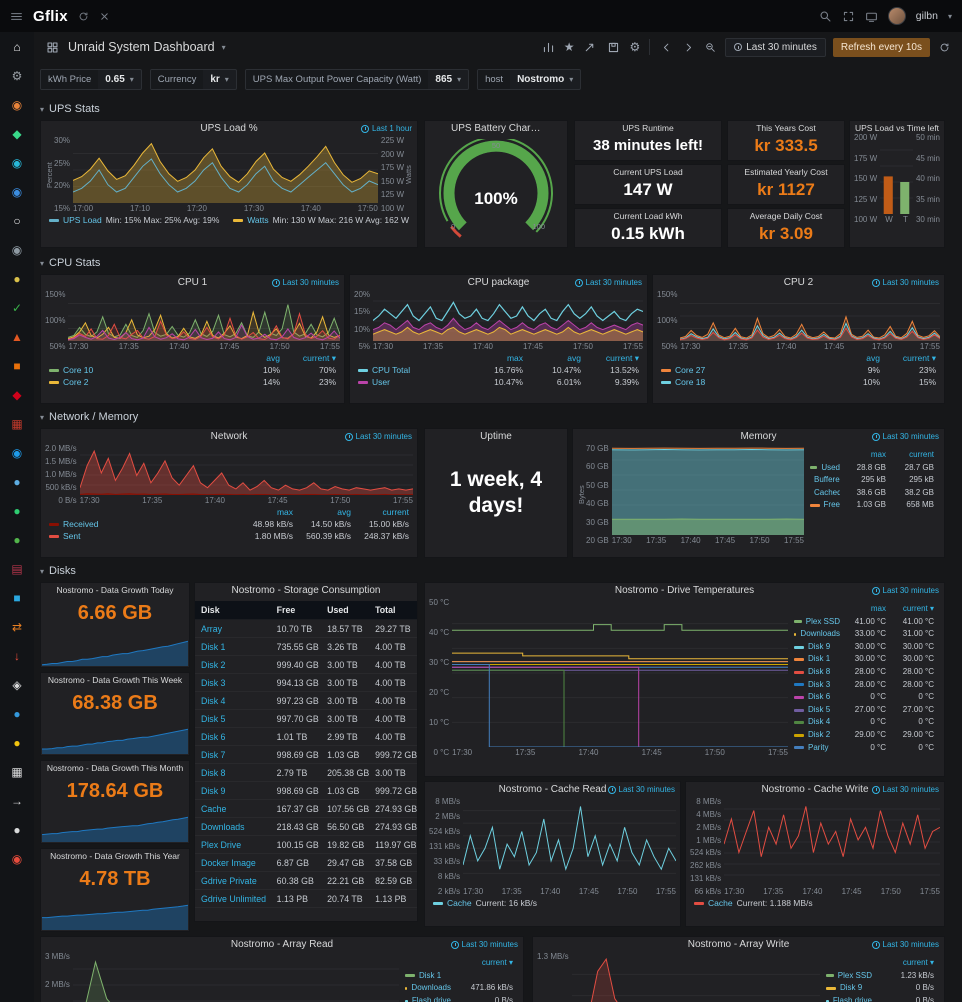 This screenshot has height=1002, width=962. I want to click on disk-name-link: Disk 2, so click(233, 665).